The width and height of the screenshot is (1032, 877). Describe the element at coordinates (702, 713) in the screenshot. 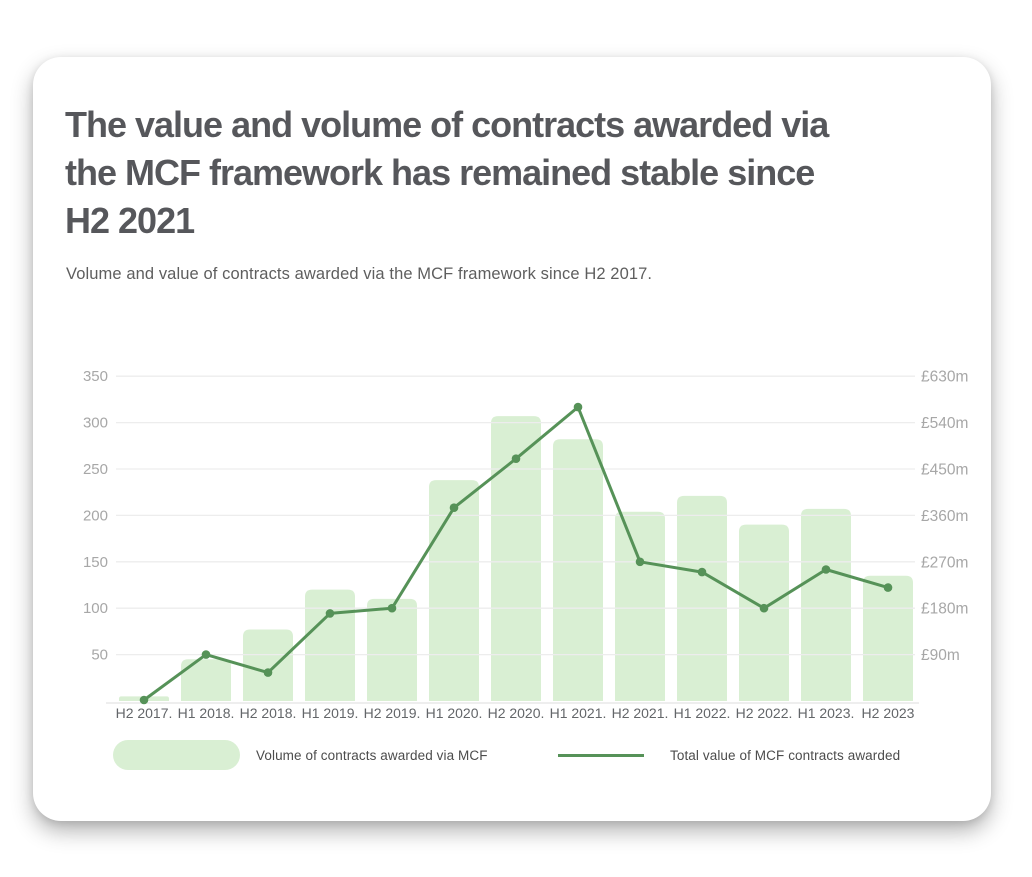

I see `x-axis-label: H1 2022.` at that location.